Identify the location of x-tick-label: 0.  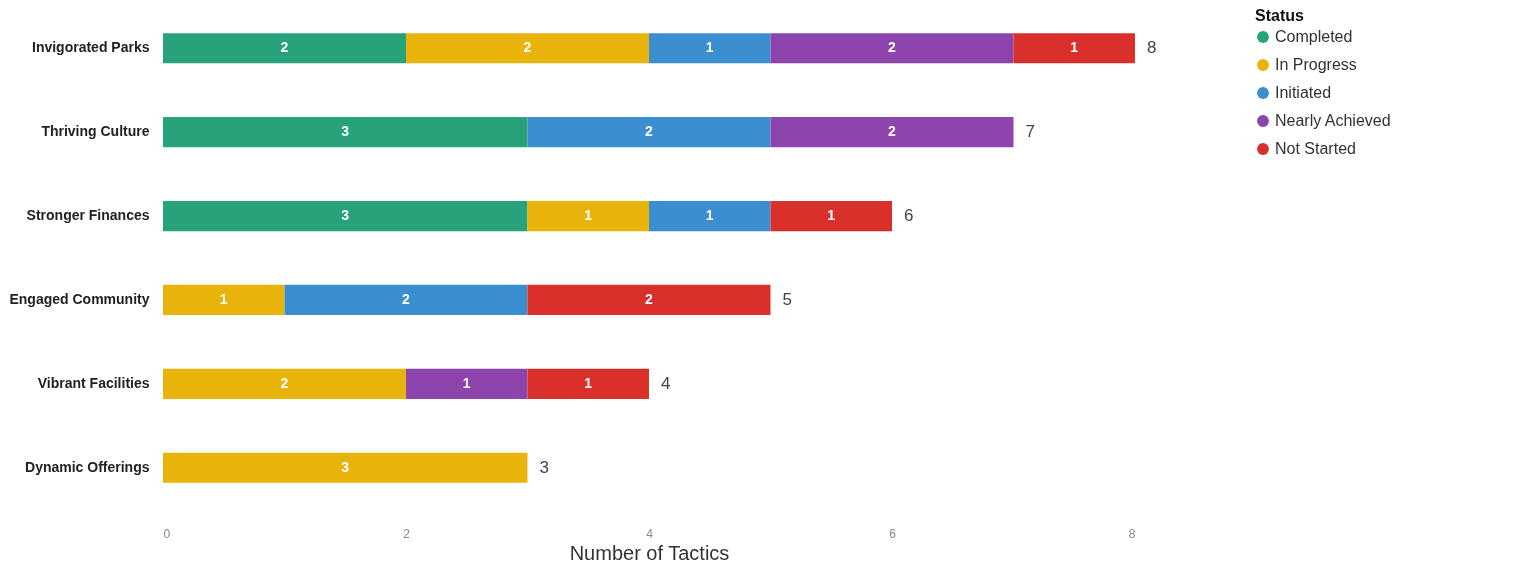
(167, 533).